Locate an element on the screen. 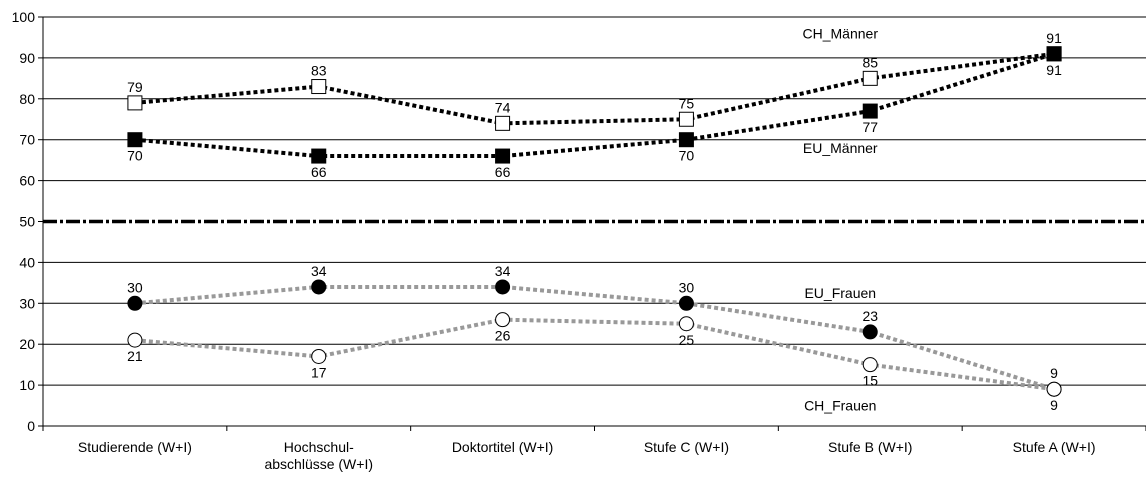 The width and height of the screenshot is (1146, 479). series-1-data-label-1: 66 is located at coordinates (319, 172).